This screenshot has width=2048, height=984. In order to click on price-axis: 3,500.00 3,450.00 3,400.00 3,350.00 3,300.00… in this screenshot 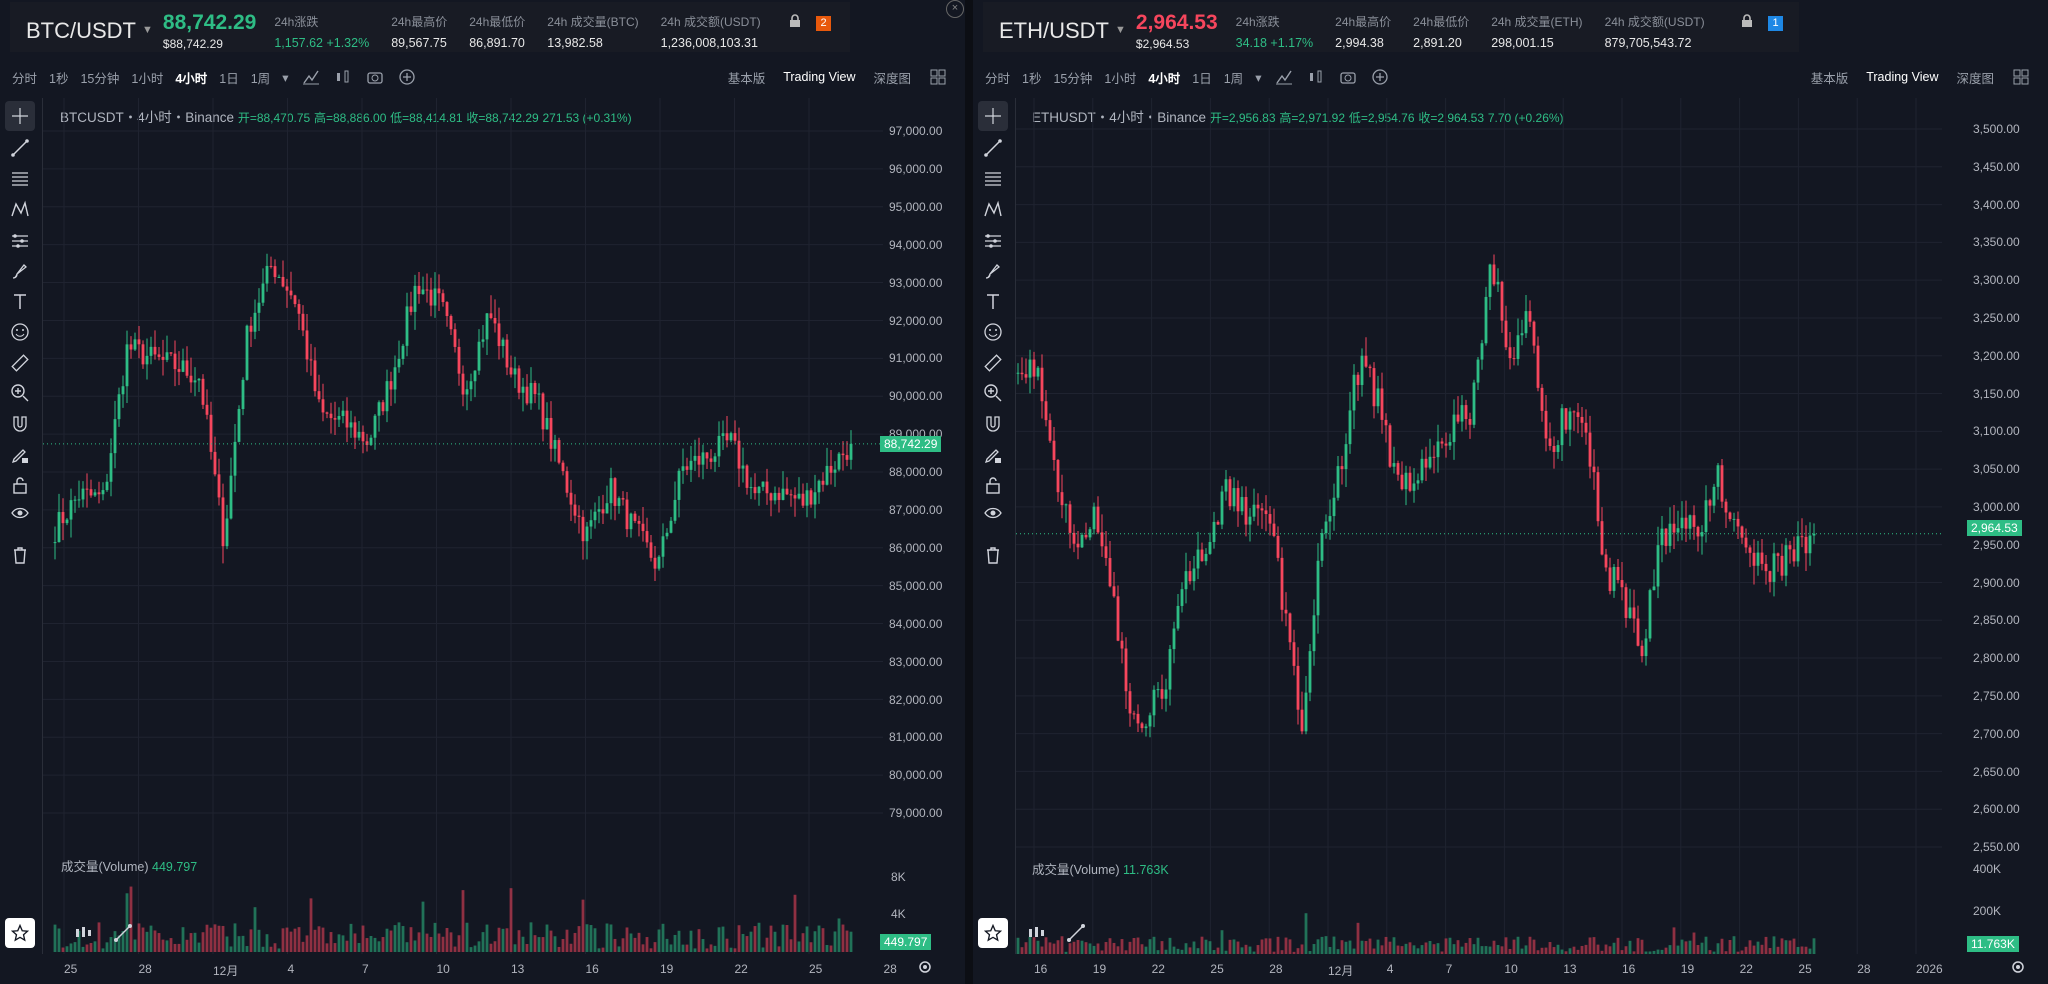, I will do `click(2007, 526)`.